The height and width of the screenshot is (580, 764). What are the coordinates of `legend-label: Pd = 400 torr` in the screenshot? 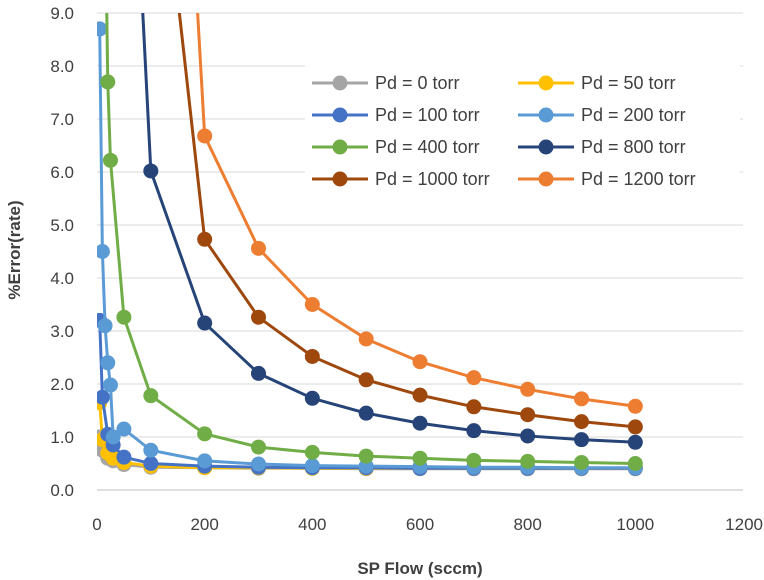 It's located at (427, 147).